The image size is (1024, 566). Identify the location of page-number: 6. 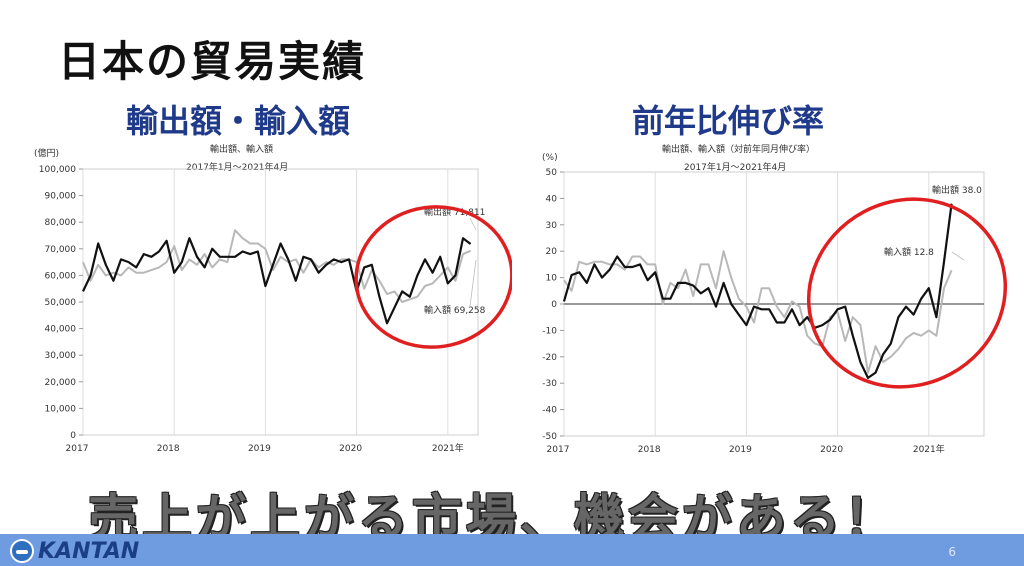
(952, 552).